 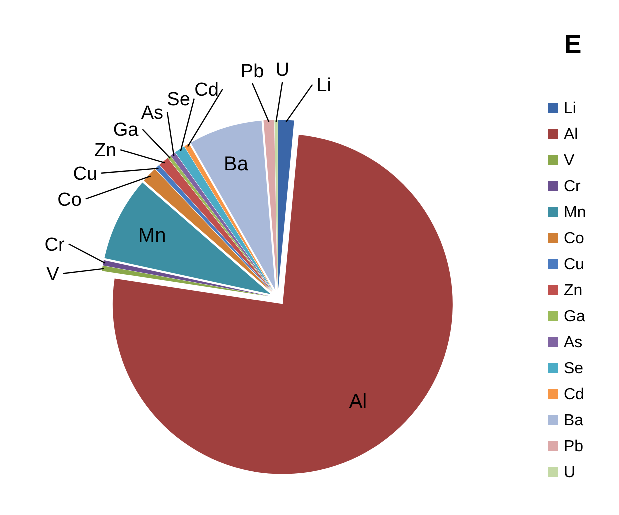 I want to click on slice-label: Zn, so click(x=105, y=151).